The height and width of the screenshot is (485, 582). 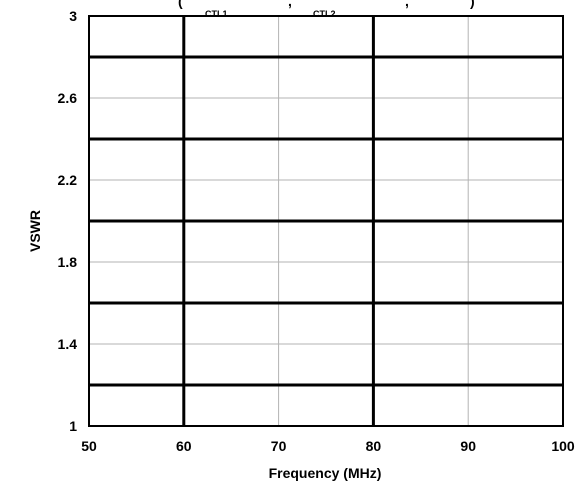 I want to click on y-axis-title: VSWR, so click(x=35, y=231).